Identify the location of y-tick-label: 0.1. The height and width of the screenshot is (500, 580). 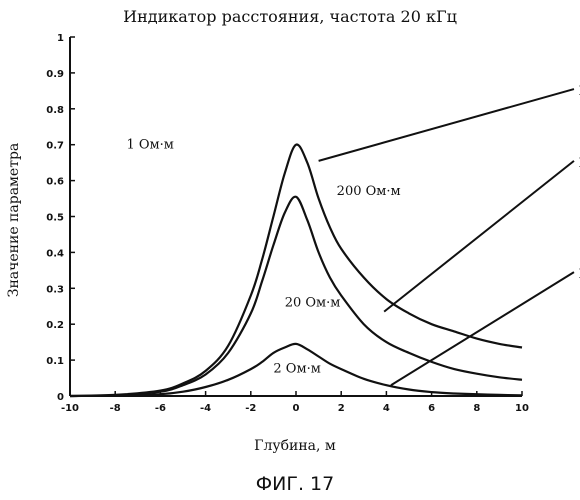
(55, 361).